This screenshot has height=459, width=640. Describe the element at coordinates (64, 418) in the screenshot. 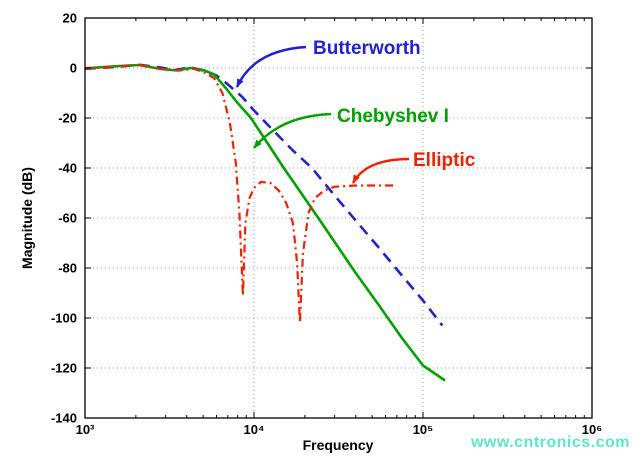

I see `svg-text: -140` at that location.